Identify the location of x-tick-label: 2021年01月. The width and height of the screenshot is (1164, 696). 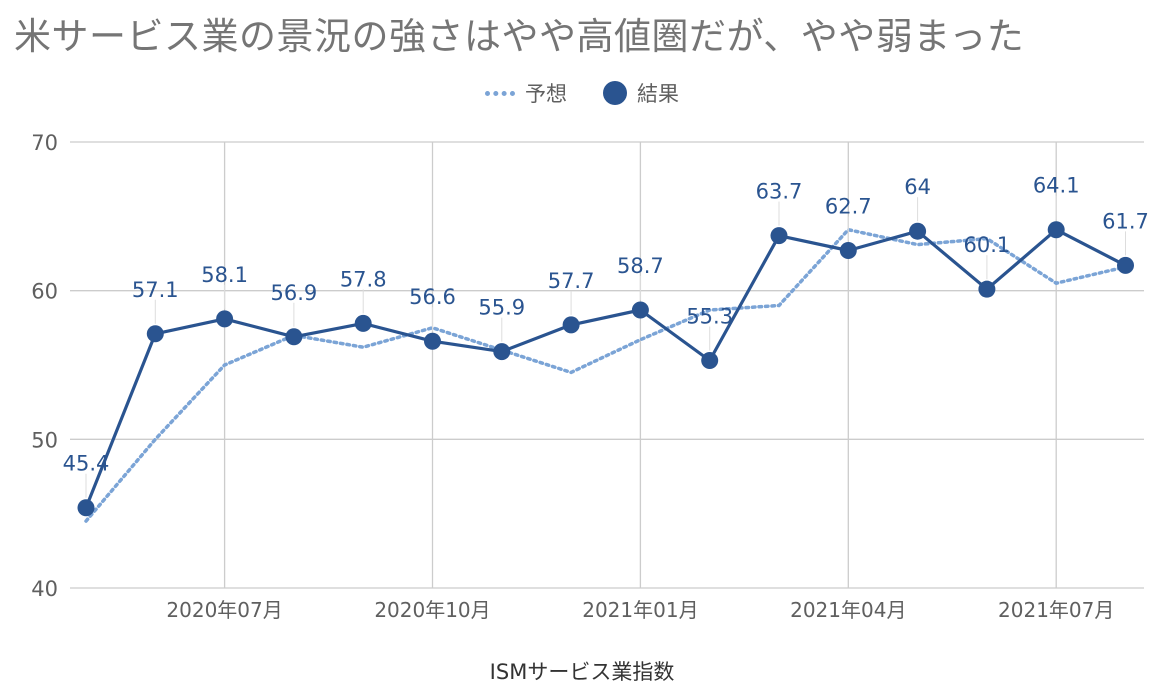
(640, 610).